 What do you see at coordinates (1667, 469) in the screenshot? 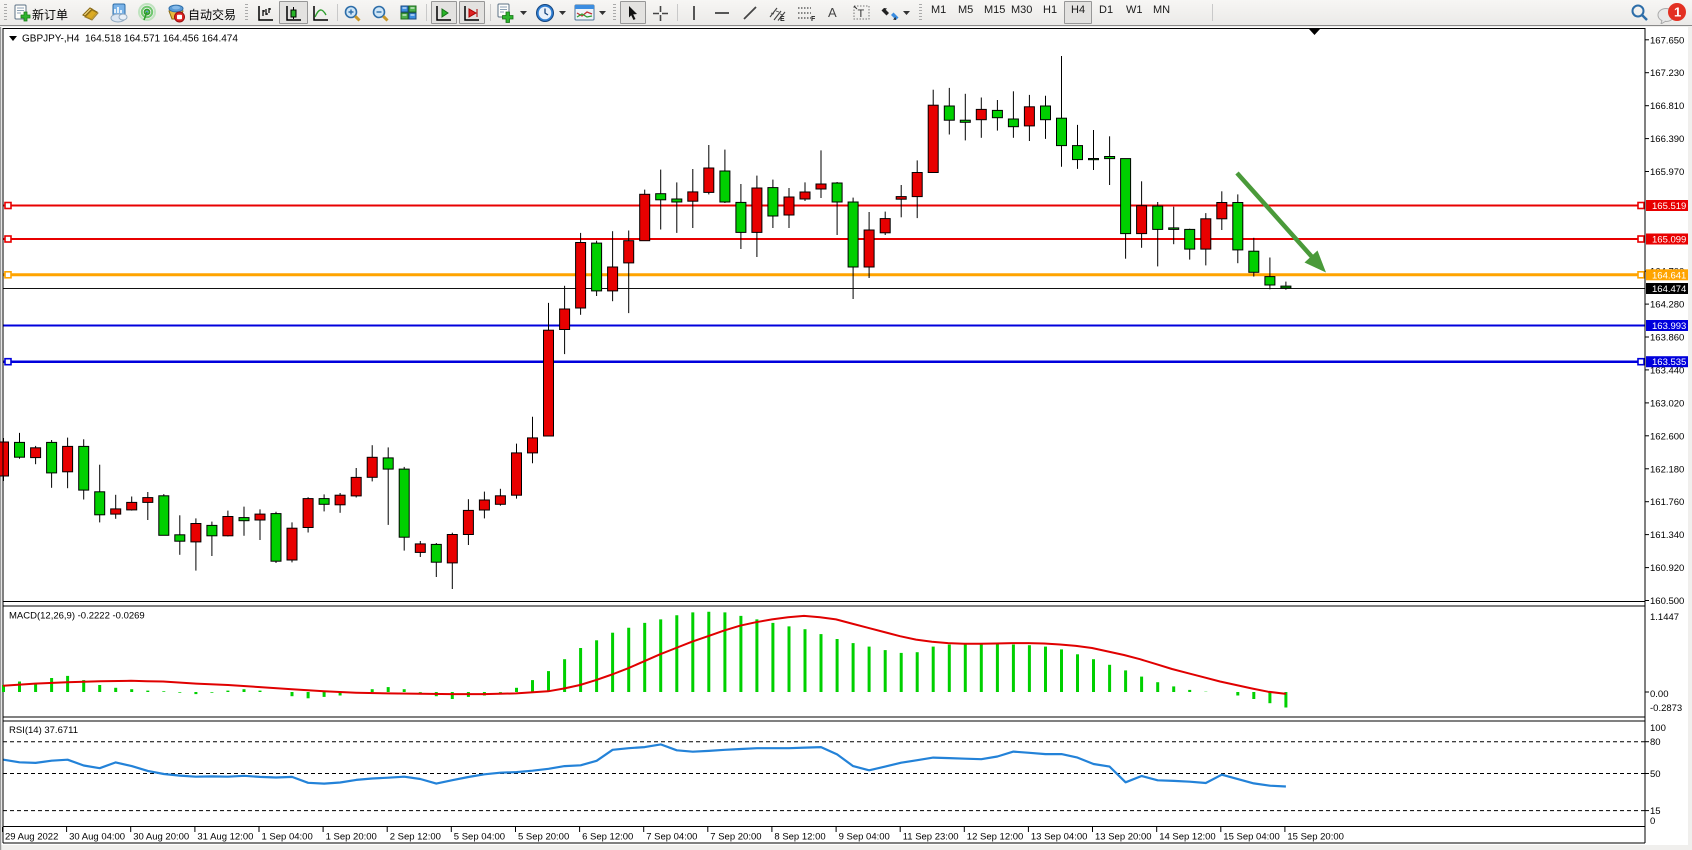
I see `svg-text: 162.180` at bounding box center [1667, 469].